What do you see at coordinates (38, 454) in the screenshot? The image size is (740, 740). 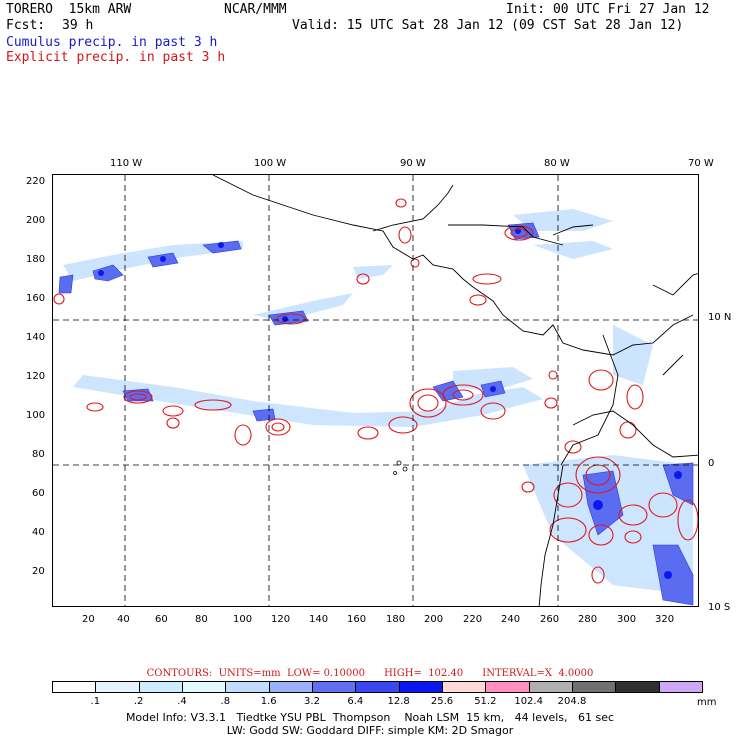 I see `y-tick-label: 80` at bounding box center [38, 454].